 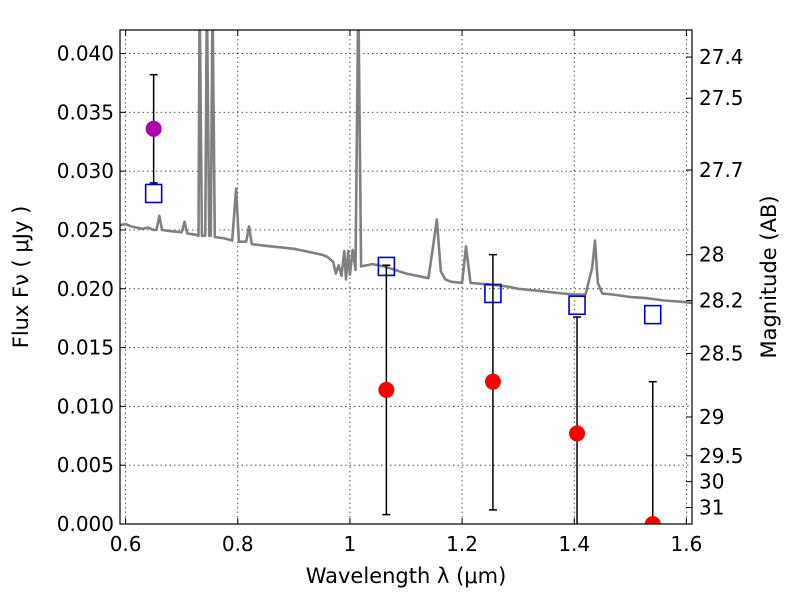 What do you see at coordinates (721, 170) in the screenshot?
I see `y2-tick-label: 27.7` at bounding box center [721, 170].